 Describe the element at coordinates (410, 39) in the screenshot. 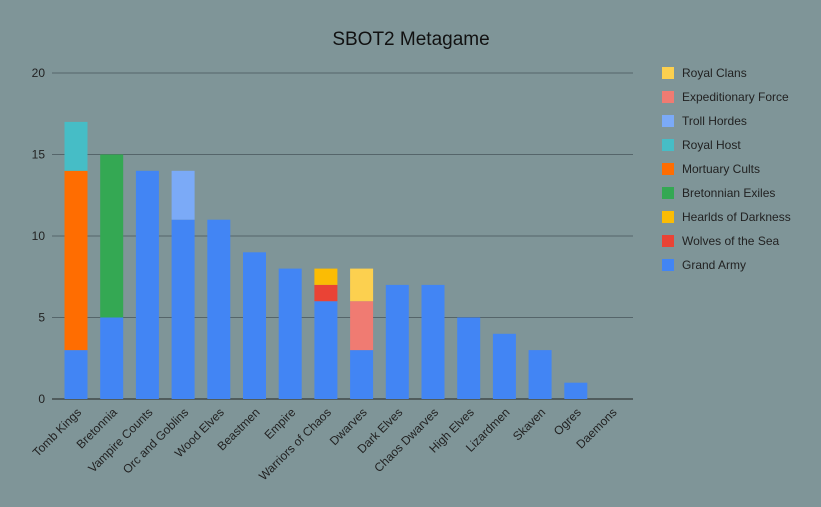

I see `chart-title: SBOT2 Metagame` at that location.